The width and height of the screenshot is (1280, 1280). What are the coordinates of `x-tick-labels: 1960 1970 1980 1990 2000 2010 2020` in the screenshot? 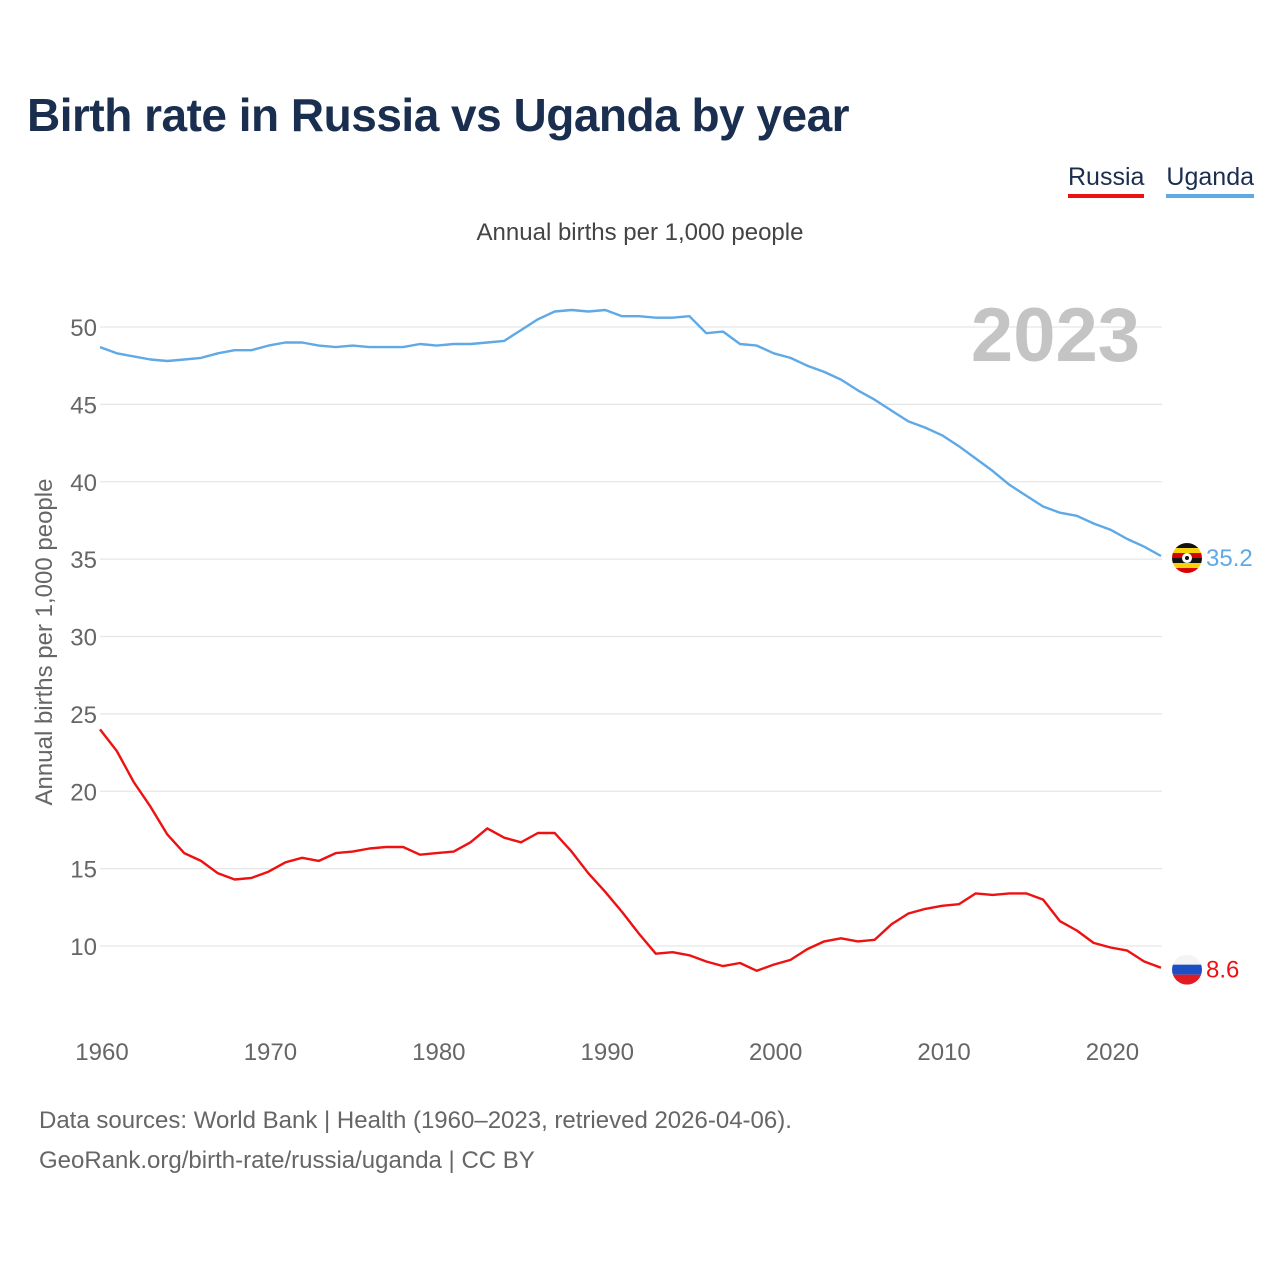 It's located at (607, 1052).